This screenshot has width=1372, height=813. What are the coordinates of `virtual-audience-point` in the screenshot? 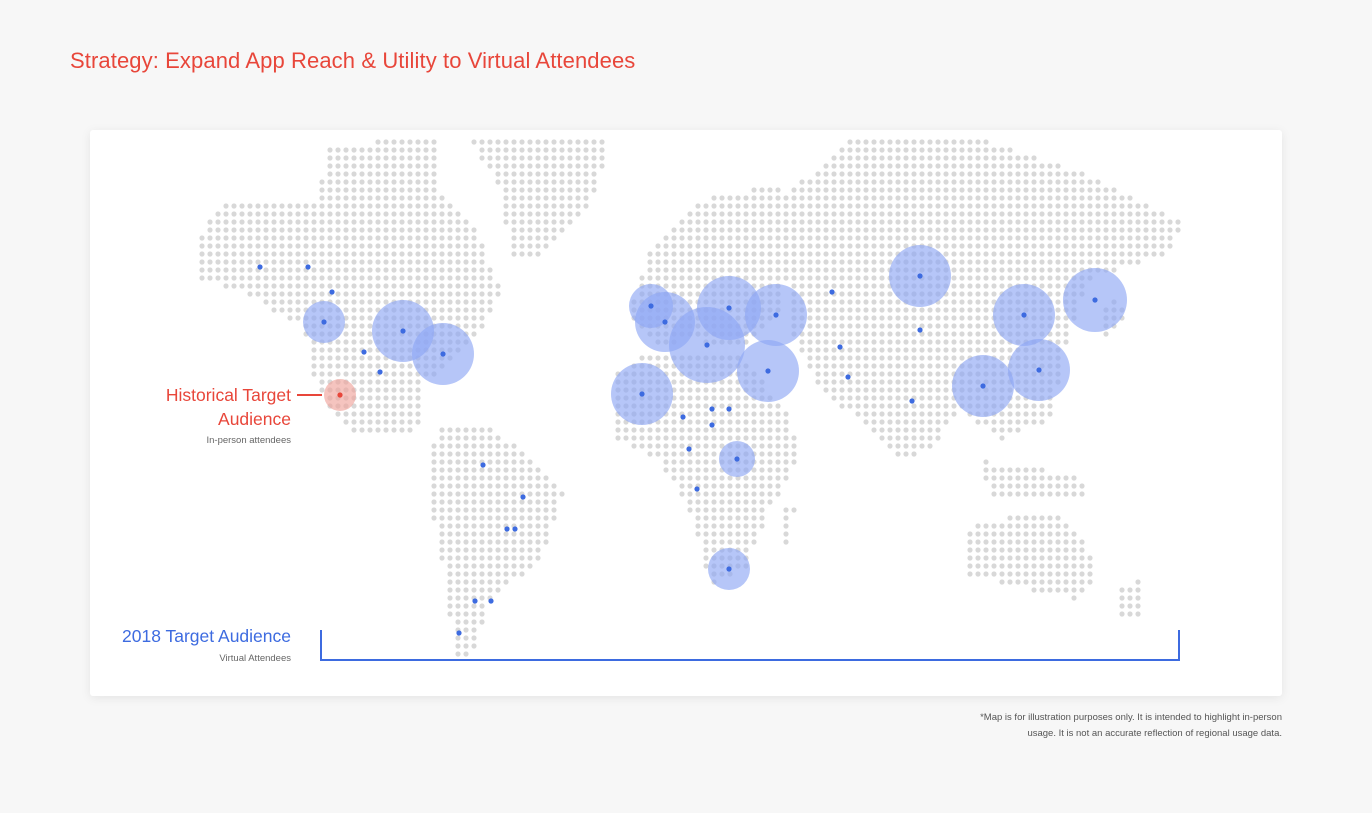 It's located at (768, 371).